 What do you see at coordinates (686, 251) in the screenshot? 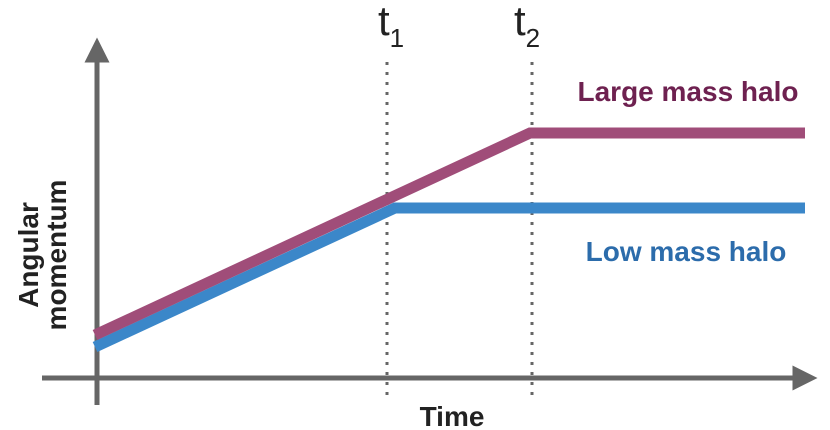
I see `curve-label: Low mass halo` at bounding box center [686, 251].